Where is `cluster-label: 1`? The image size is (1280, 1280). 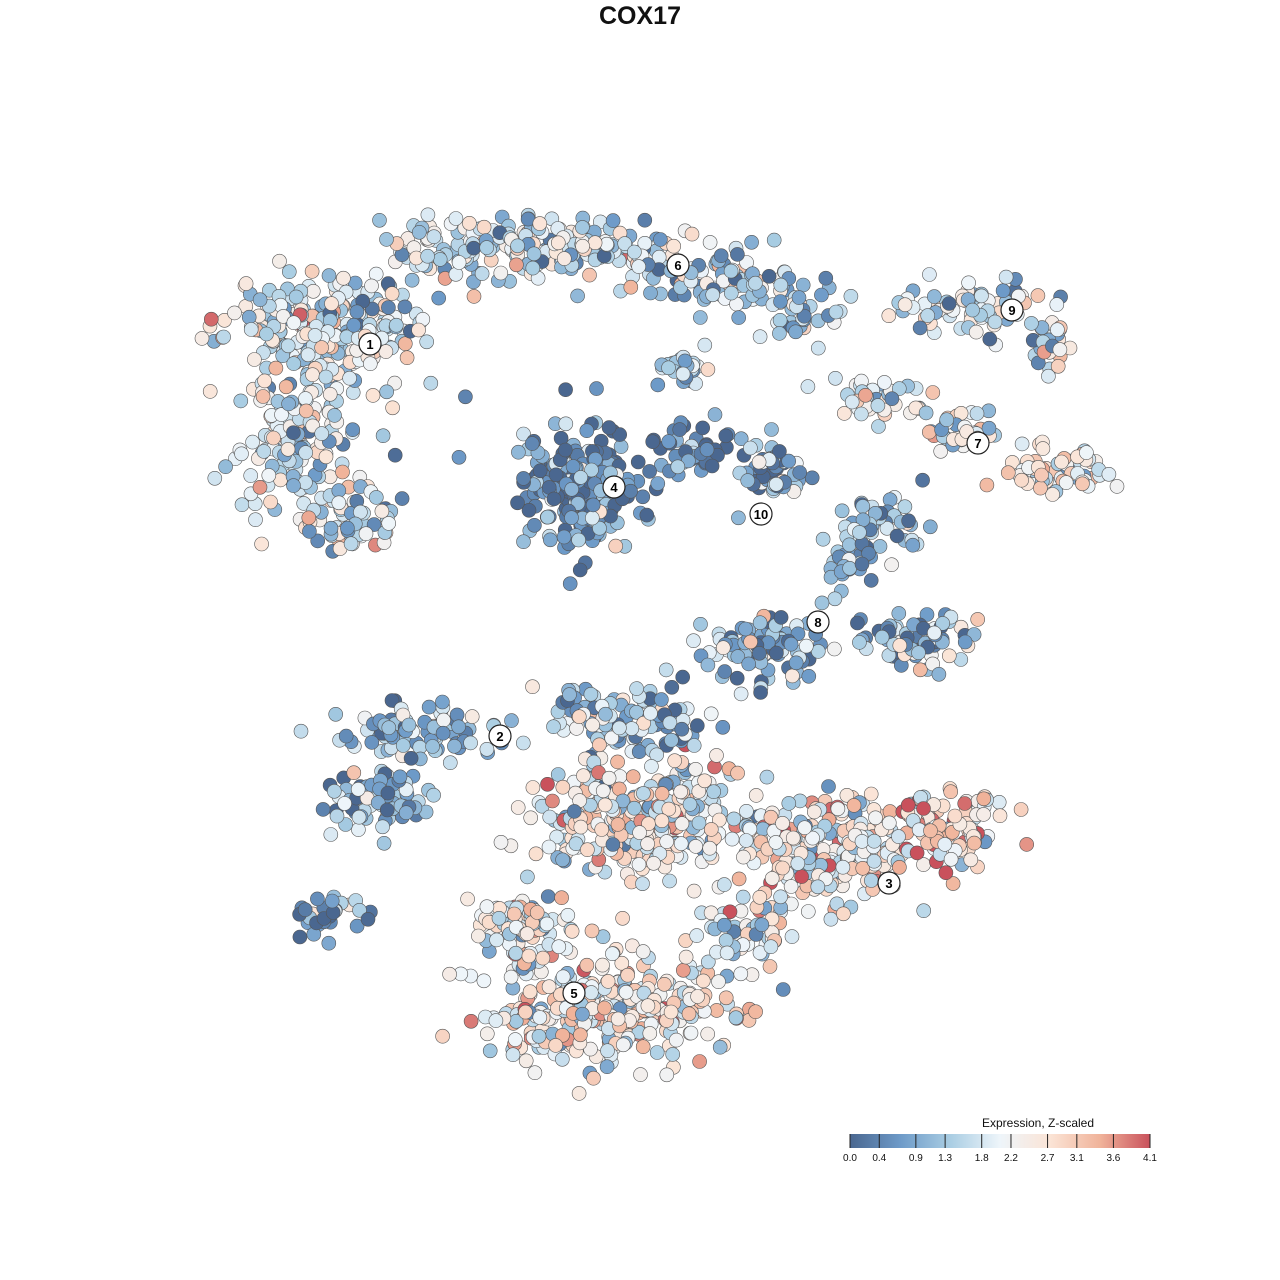 cluster-label: 1 is located at coordinates (370, 344).